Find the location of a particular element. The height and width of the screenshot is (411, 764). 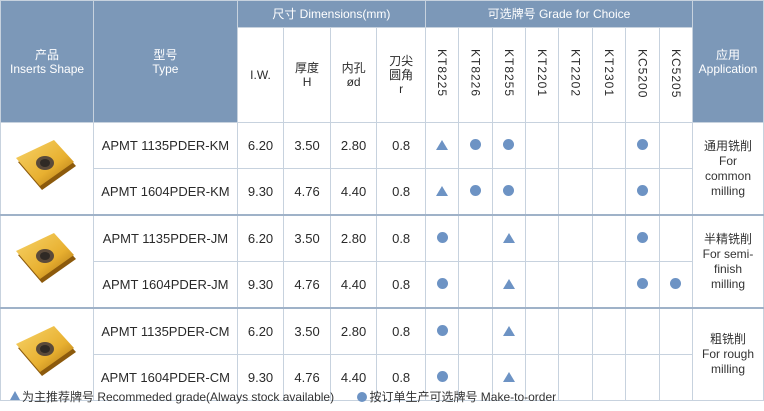

header-type: 型号 Type is located at coordinates (165, 61).